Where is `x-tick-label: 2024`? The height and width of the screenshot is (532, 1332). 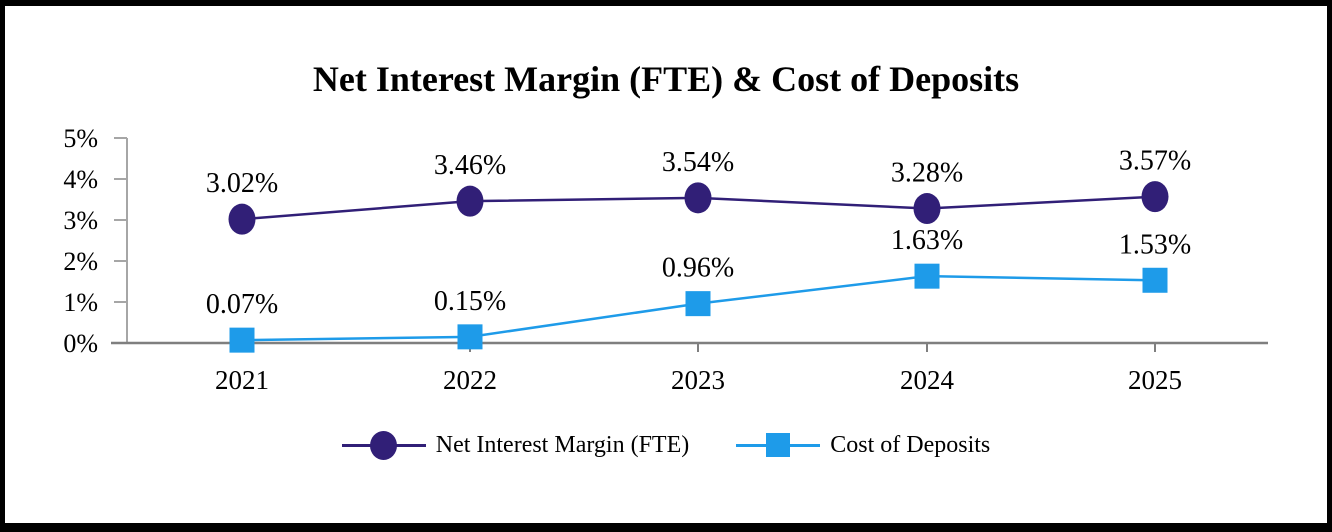 x-tick-label: 2024 is located at coordinates (927, 380).